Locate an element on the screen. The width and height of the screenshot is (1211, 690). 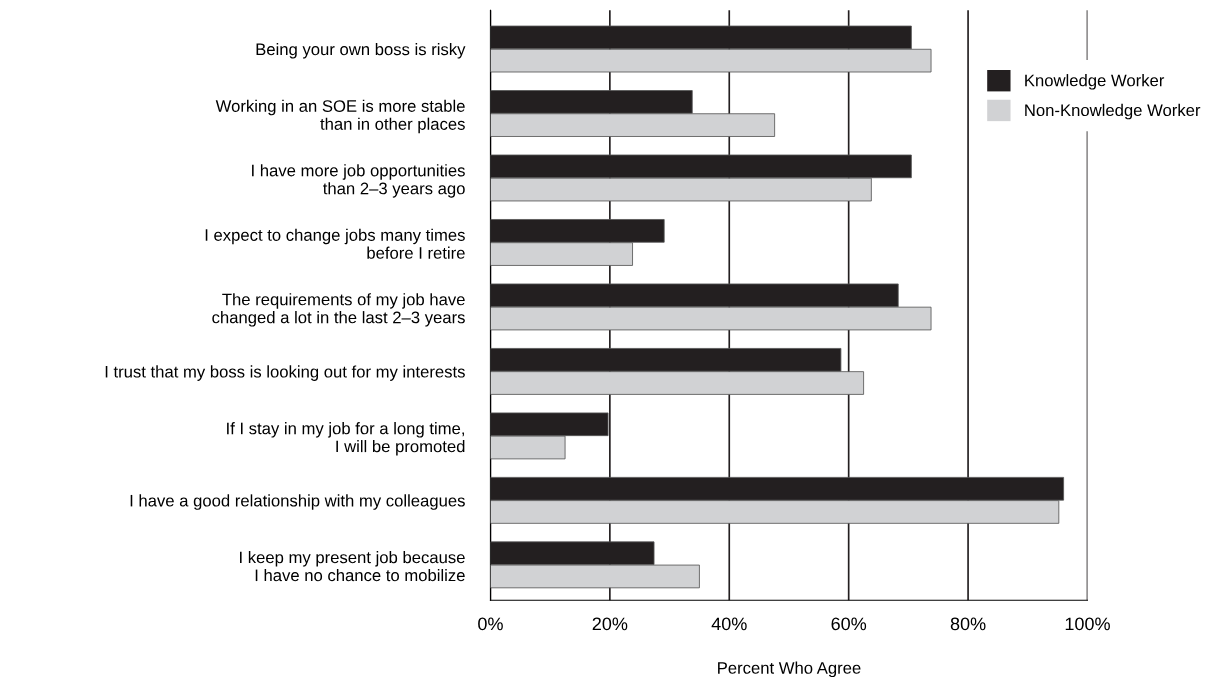
x-axis-title: Percent Who Agree is located at coordinates (789, 669).